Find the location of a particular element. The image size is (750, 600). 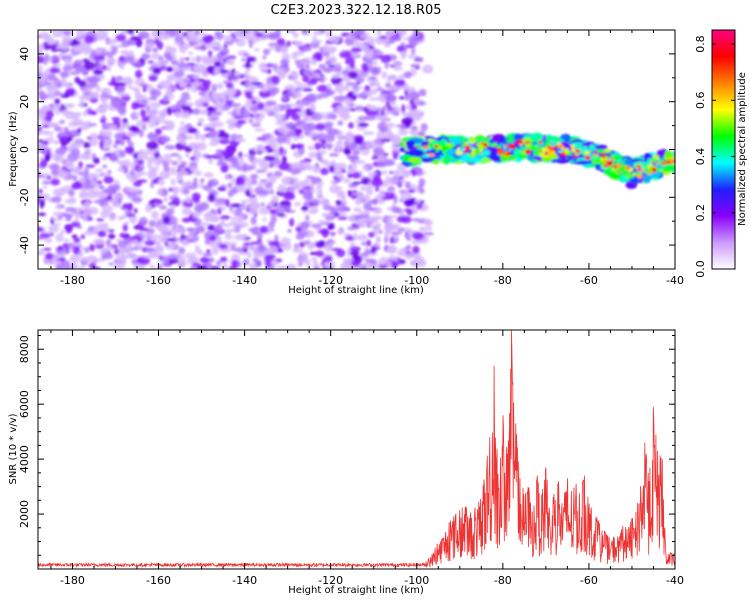

colorbar-frame is located at coordinates (723, 149).